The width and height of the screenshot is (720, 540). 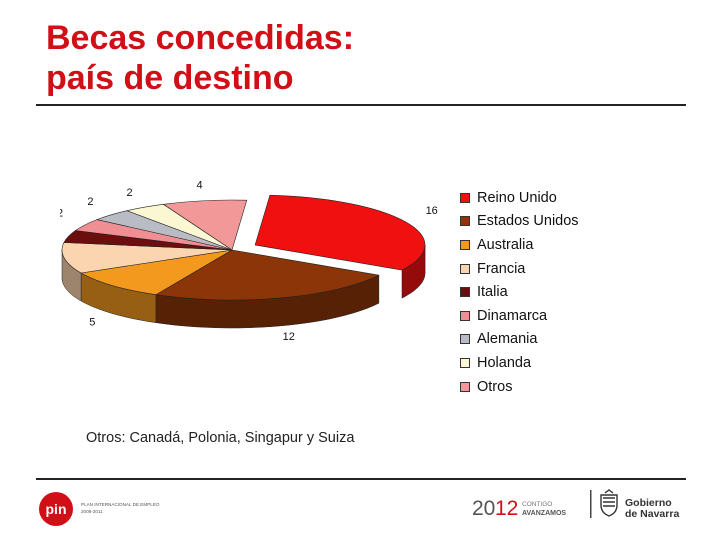 I want to click on legend-label: Australia, so click(x=505, y=244).